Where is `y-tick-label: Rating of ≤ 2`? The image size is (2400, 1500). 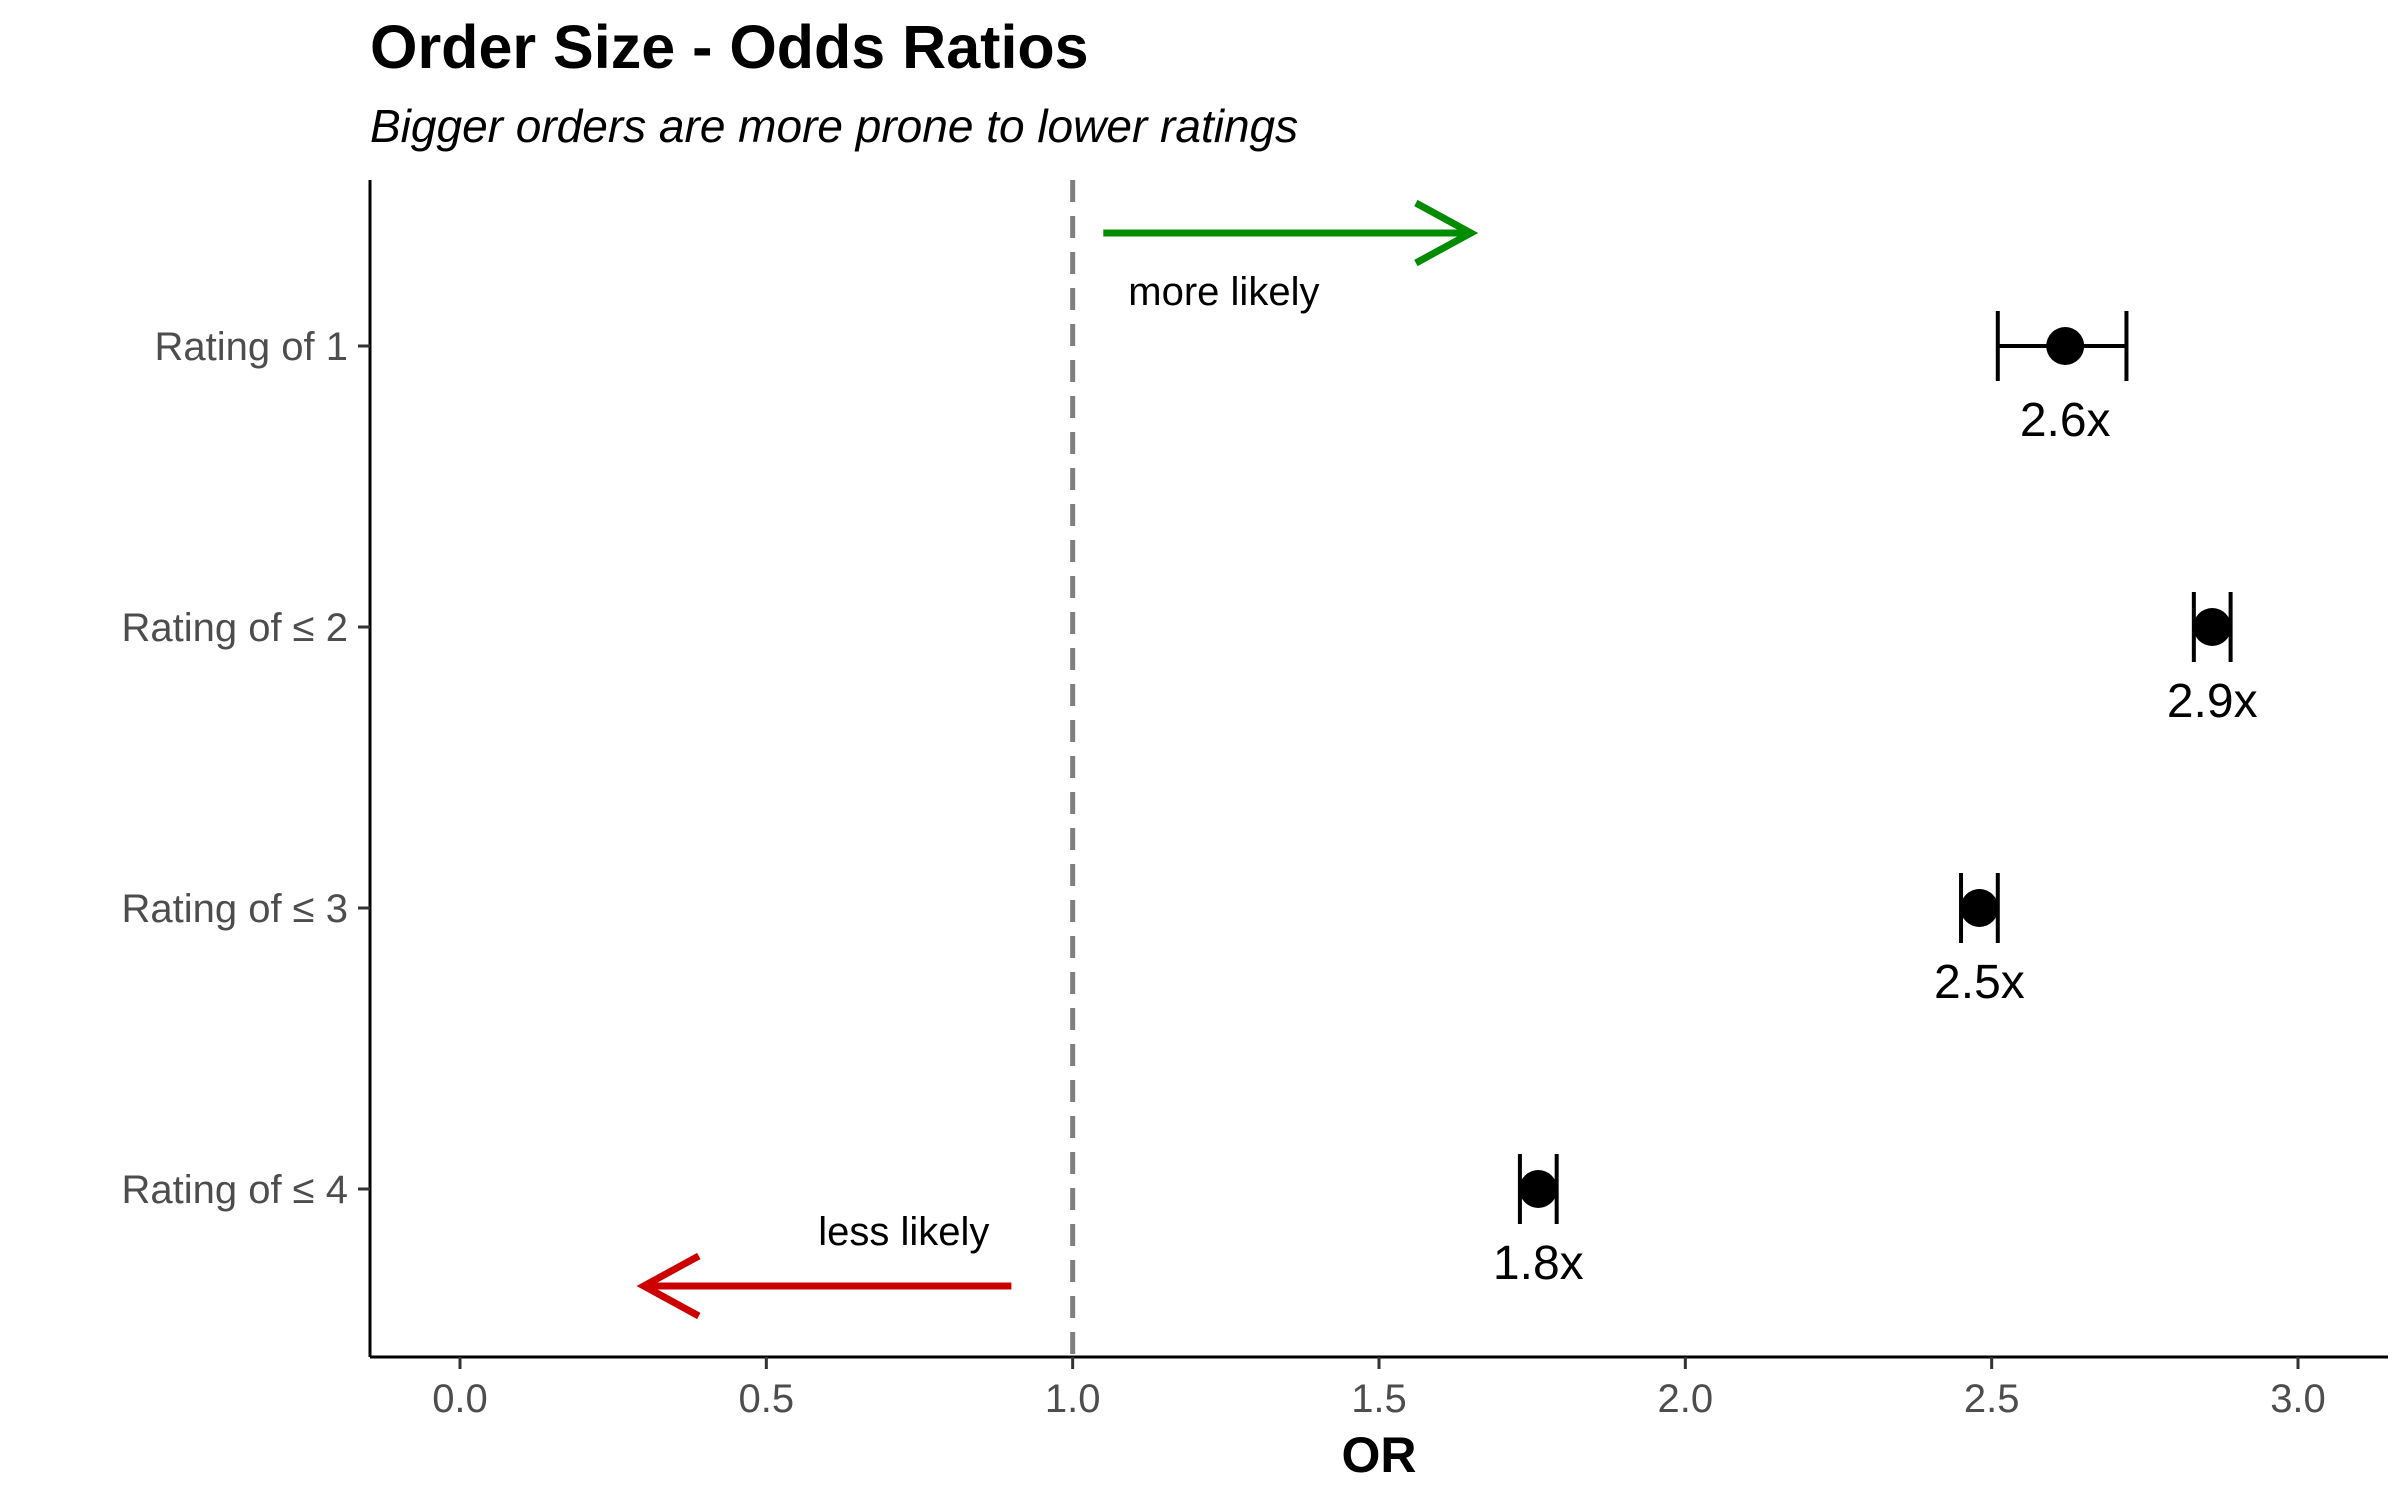 y-tick-label: Rating of ≤ 2 is located at coordinates (234, 628).